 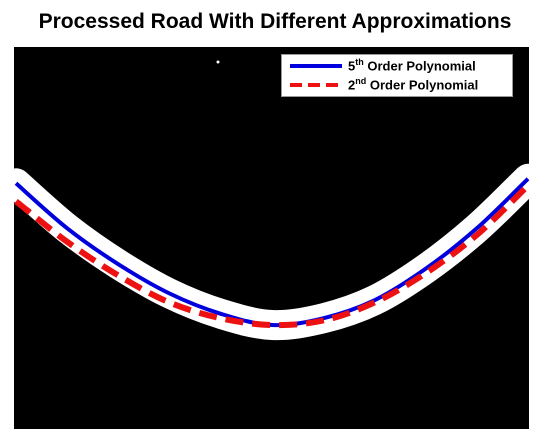 What do you see at coordinates (412, 65) in the screenshot?
I see `legend-label: 5th Order Polynomial` at bounding box center [412, 65].